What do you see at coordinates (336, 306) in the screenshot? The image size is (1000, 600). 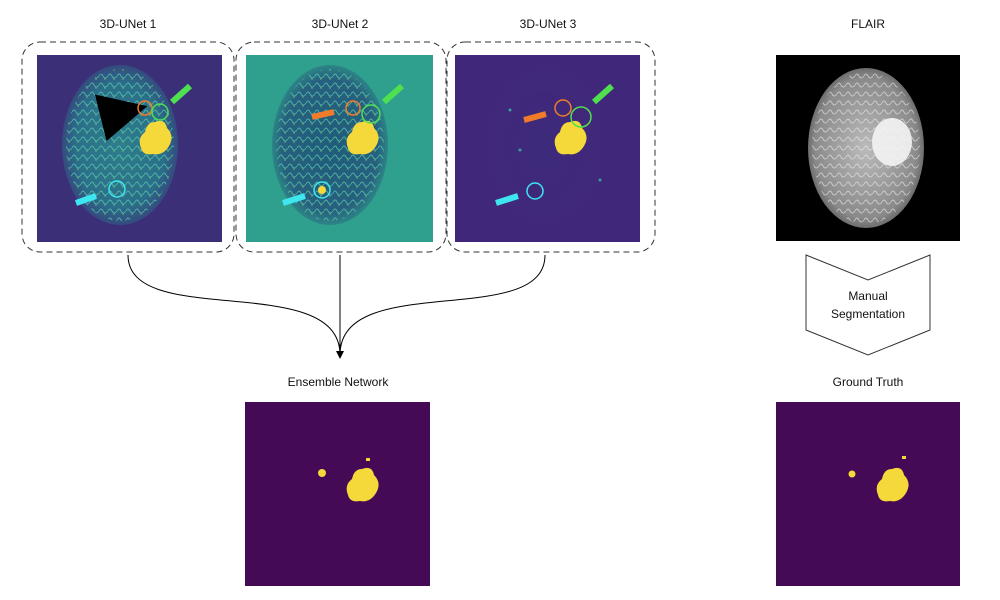 I see `connectors` at bounding box center [336, 306].